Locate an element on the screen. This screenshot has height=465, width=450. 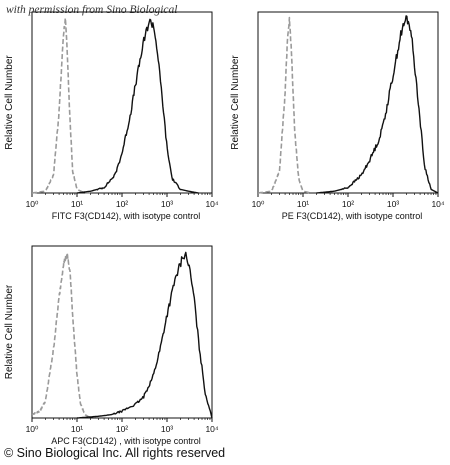
x-axis-label: FITC F3(CD142), with isotype control is located at coordinates (126, 216).